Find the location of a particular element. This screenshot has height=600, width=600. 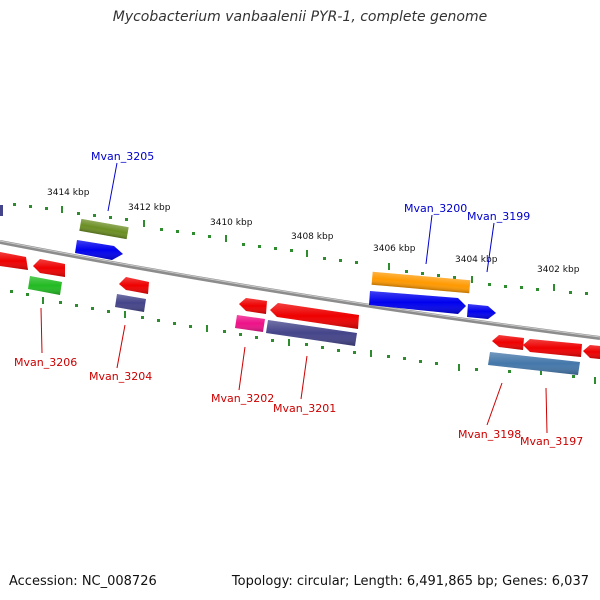

gene-feature-mvan-3200-shade is located at coordinates (417, 302).